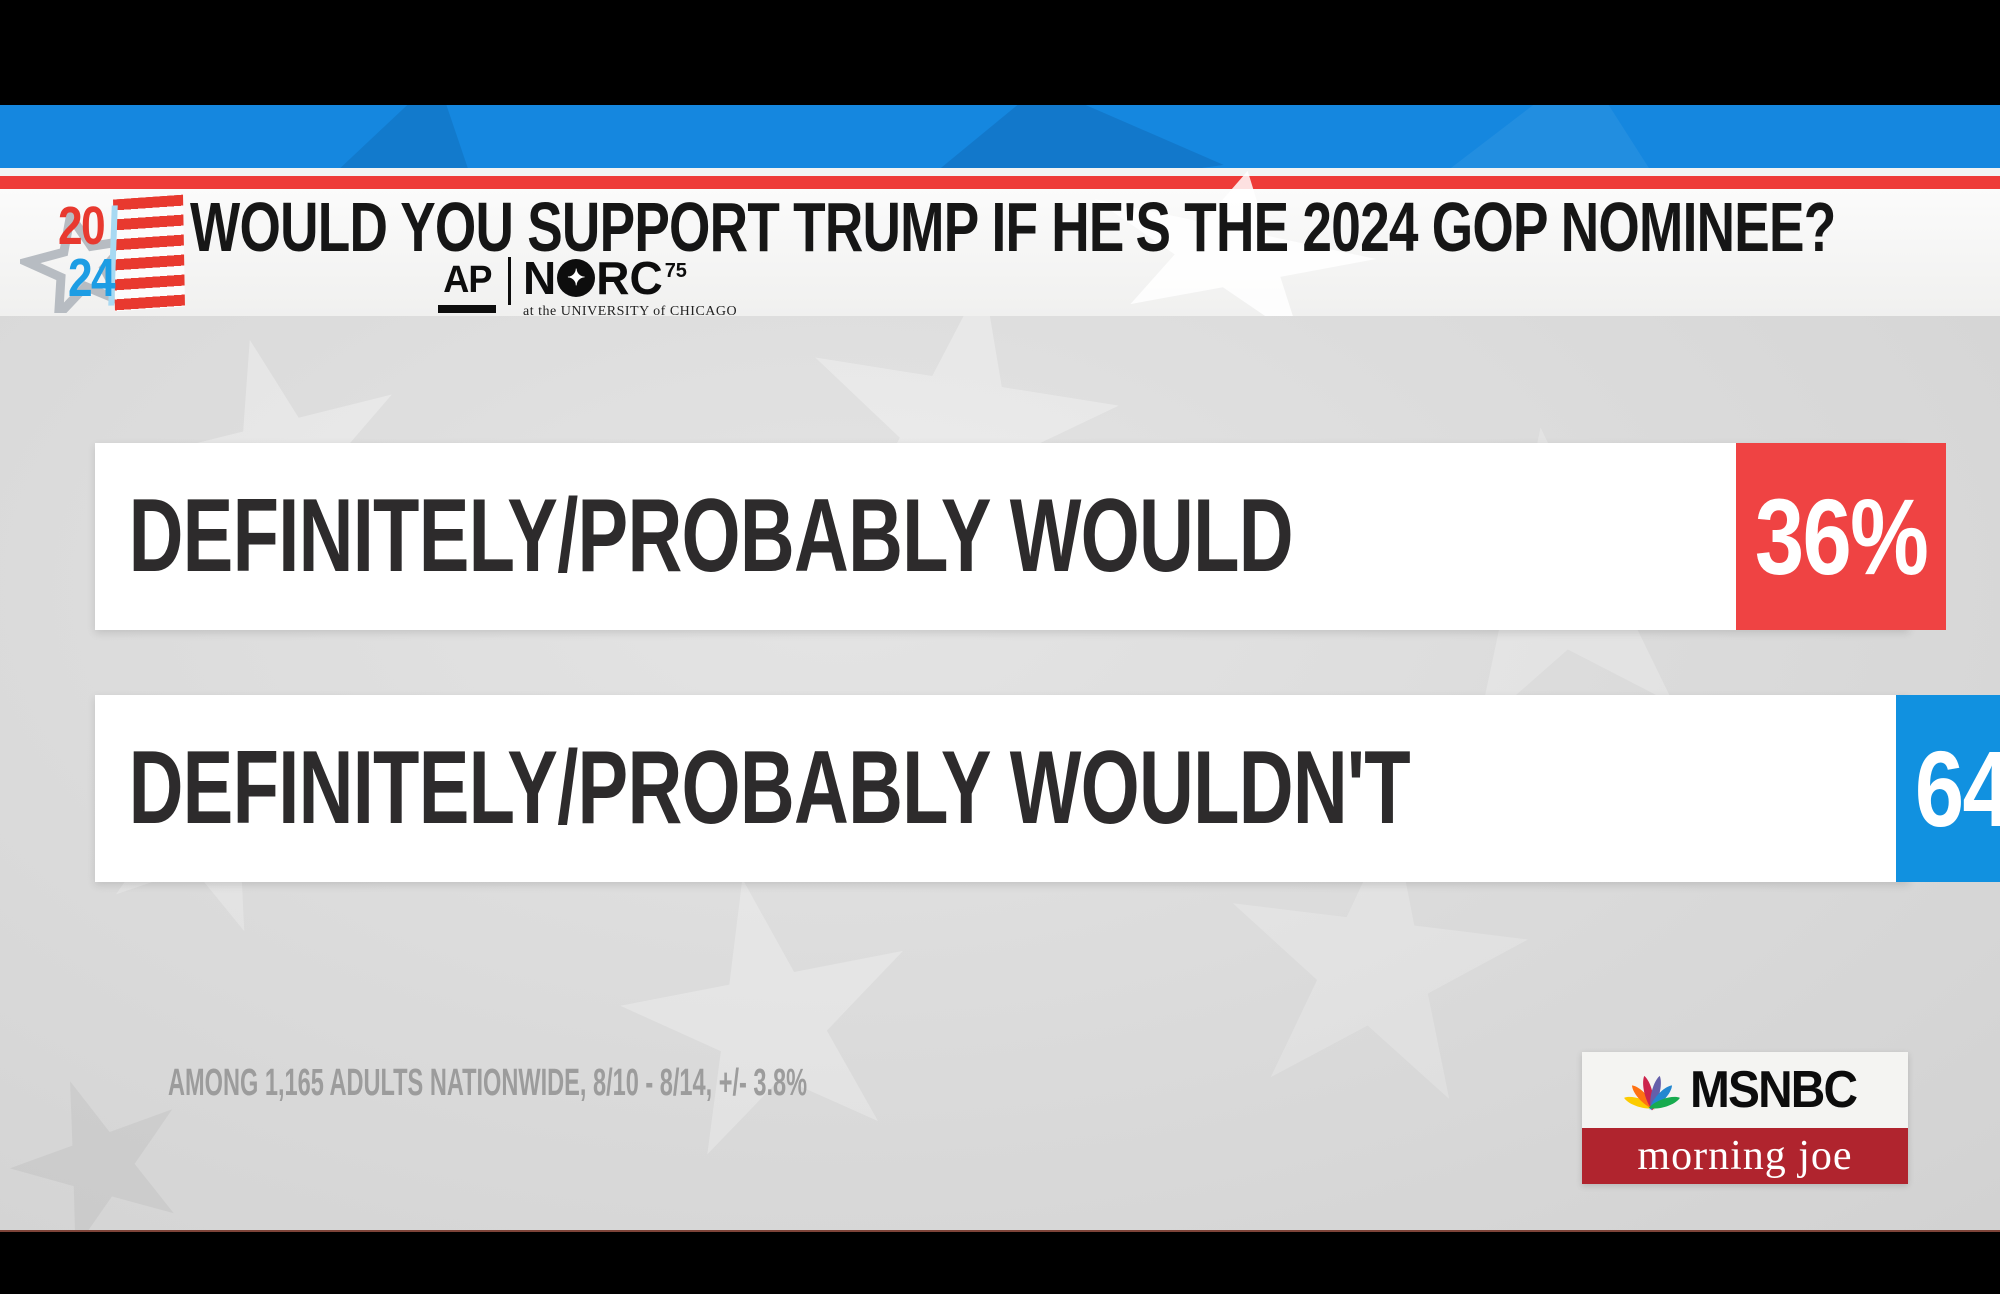 The image size is (2000, 1294). I want to click on norc-tagline: at the UNIVERSITY of CHICAGO, so click(630, 311).